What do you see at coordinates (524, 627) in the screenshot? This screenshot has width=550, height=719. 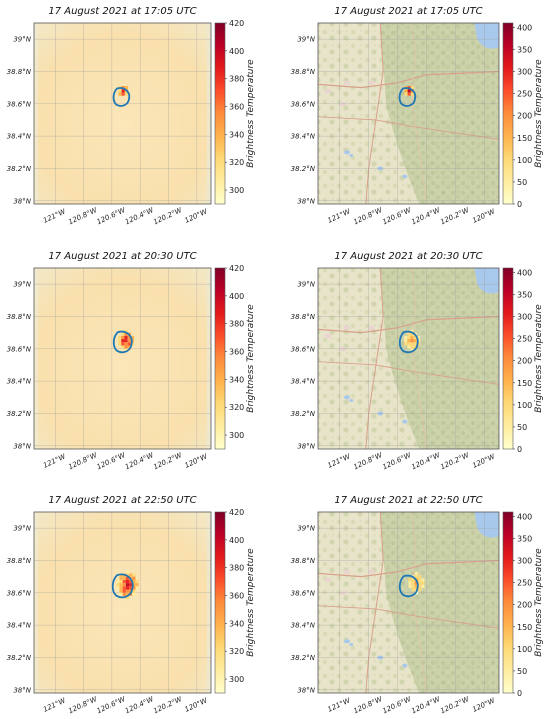 I see `colorbar-tick-label: 150` at bounding box center [524, 627].